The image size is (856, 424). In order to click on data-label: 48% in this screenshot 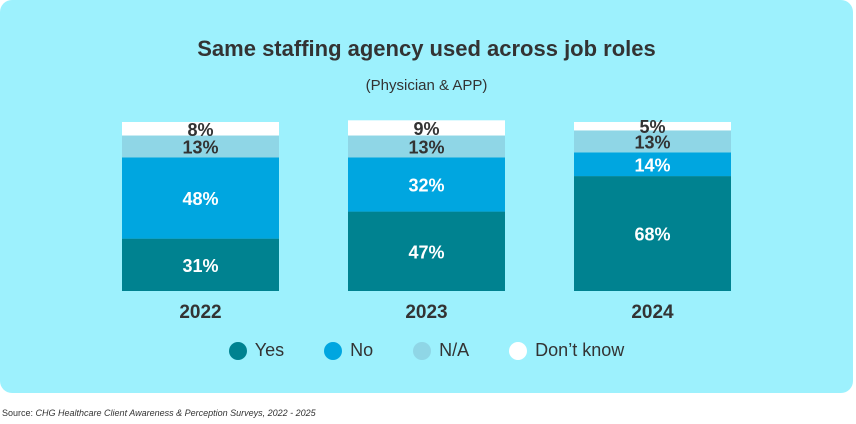, I will do `click(200, 199)`.